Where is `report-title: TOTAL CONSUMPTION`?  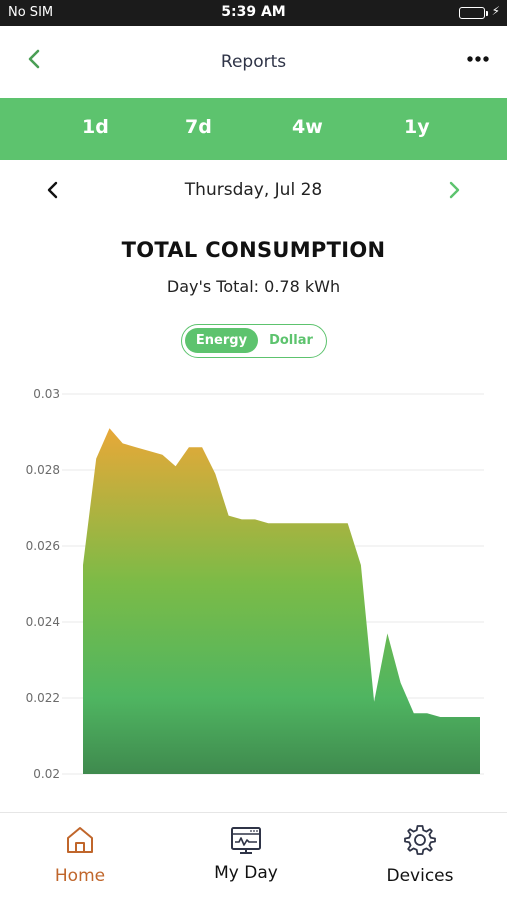
report-title: TOTAL CONSUMPTION is located at coordinates (253, 250).